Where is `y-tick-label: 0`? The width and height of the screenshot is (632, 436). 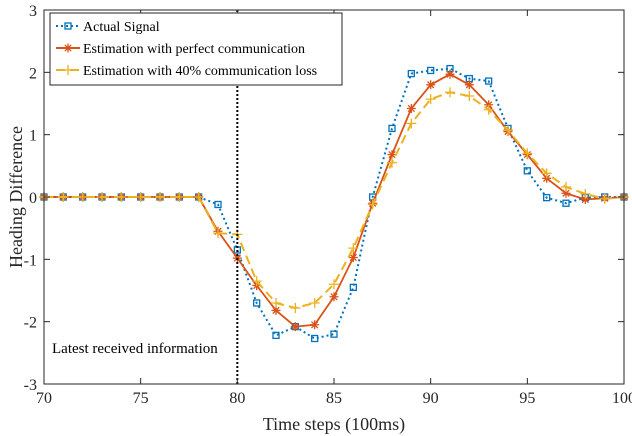
y-tick-label: 0 is located at coordinates (33, 198).